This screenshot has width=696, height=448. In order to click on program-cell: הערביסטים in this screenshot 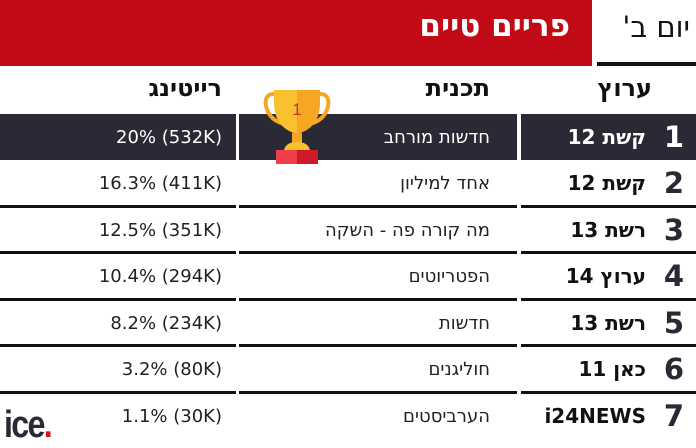, I will do `click(378, 416)`.